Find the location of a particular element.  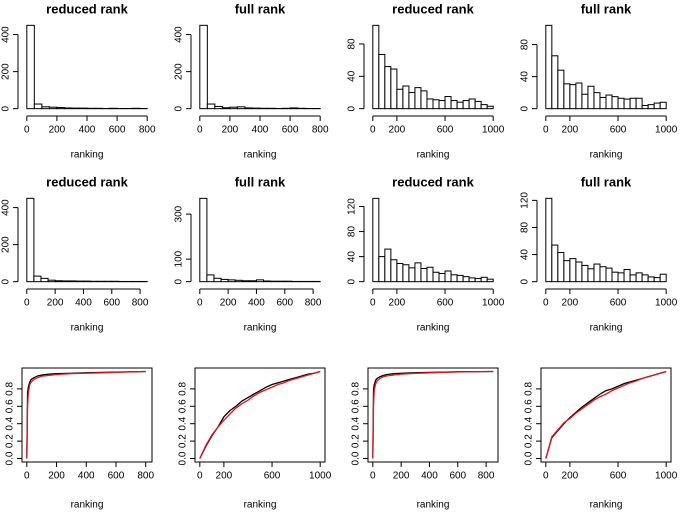

y-tick-label: 400 is located at coordinates (179, 34).